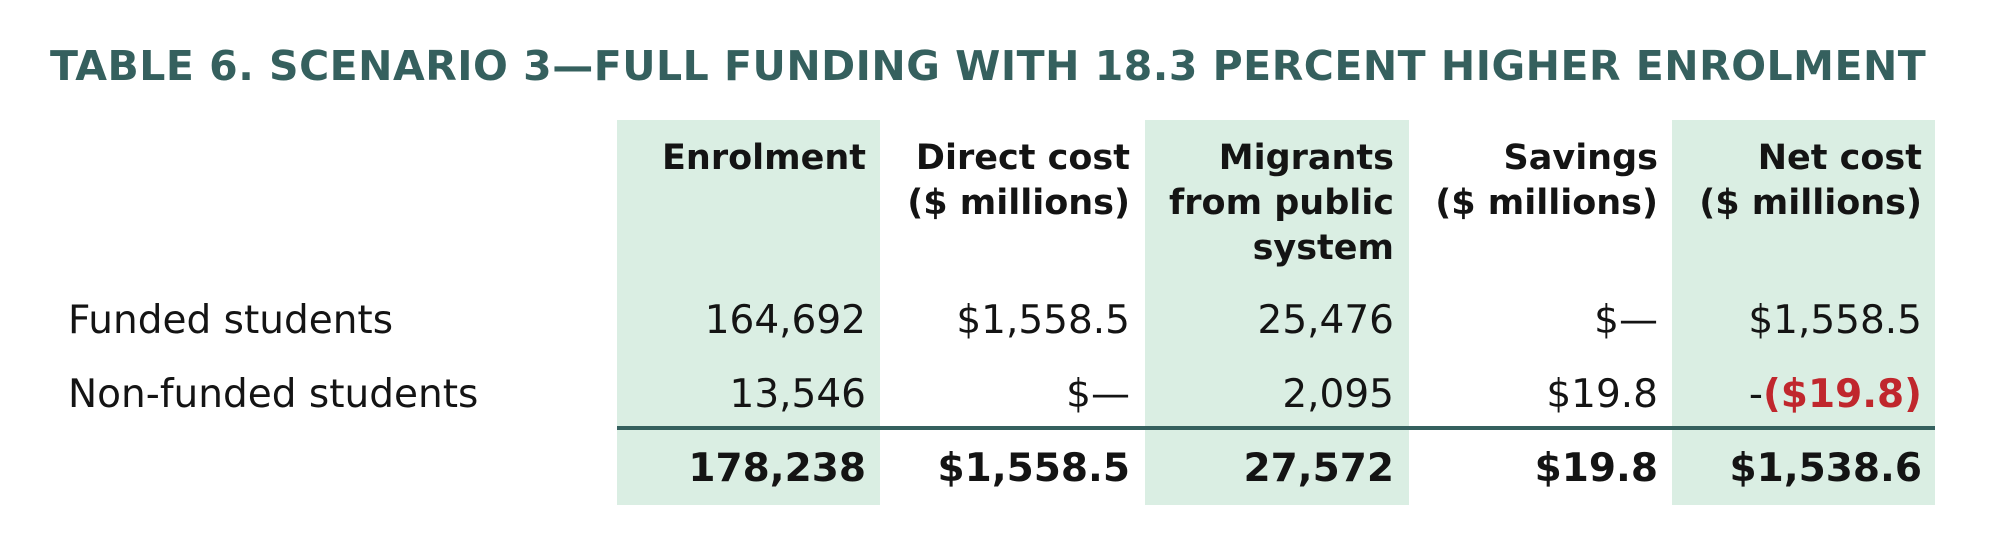  Describe the element at coordinates (1306, 158) in the screenshot. I see `header-line: Migrants` at that location.